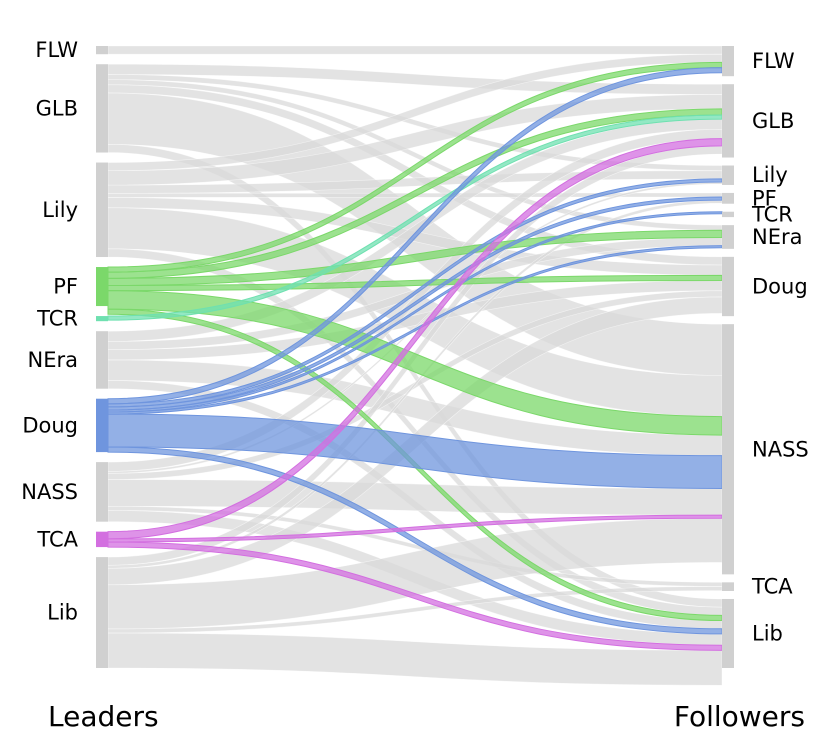 The height and width of the screenshot is (747, 830). I want to click on follower-label-nera: NEra, so click(777, 237).